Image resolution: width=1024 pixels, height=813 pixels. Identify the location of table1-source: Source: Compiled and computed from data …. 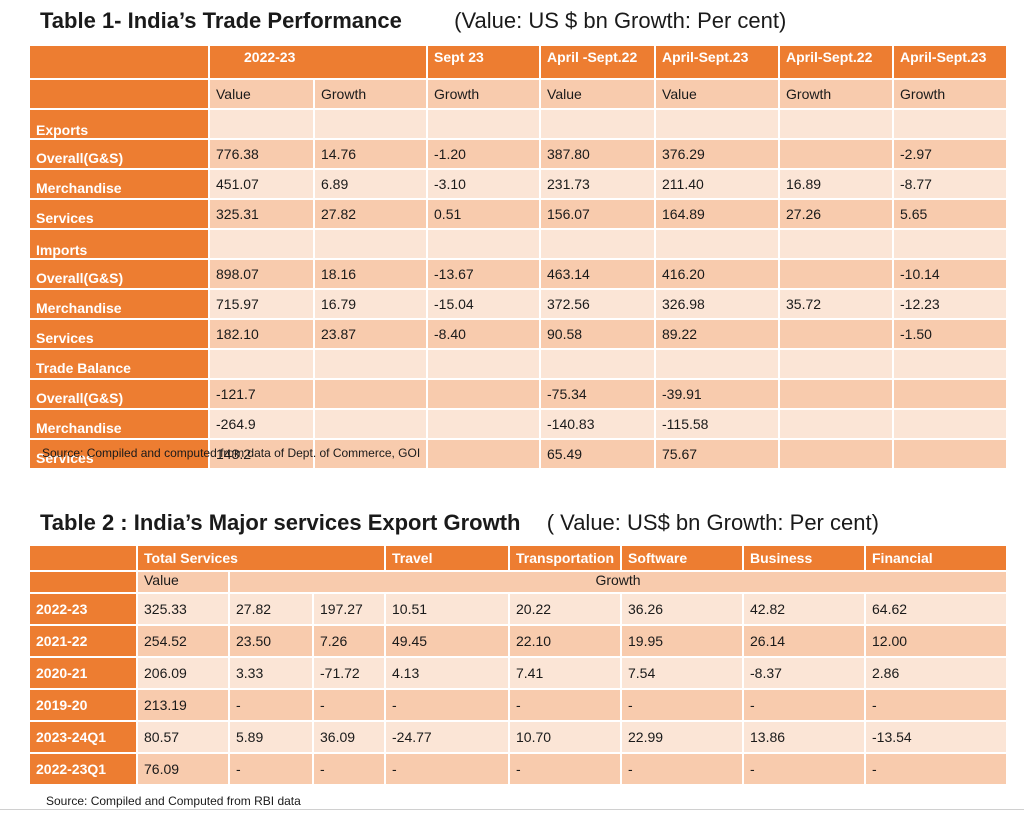
(231, 453).